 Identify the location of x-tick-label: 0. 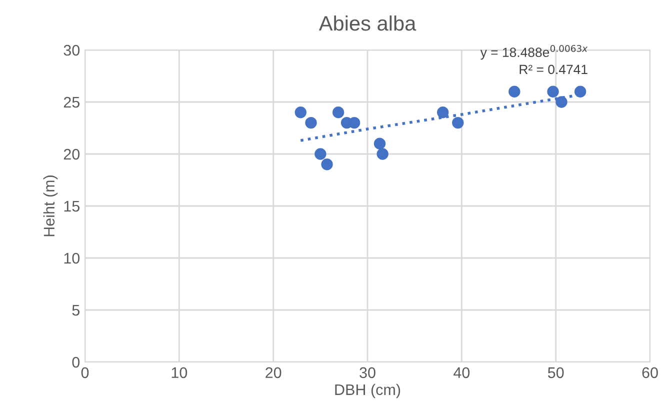
(85, 372).